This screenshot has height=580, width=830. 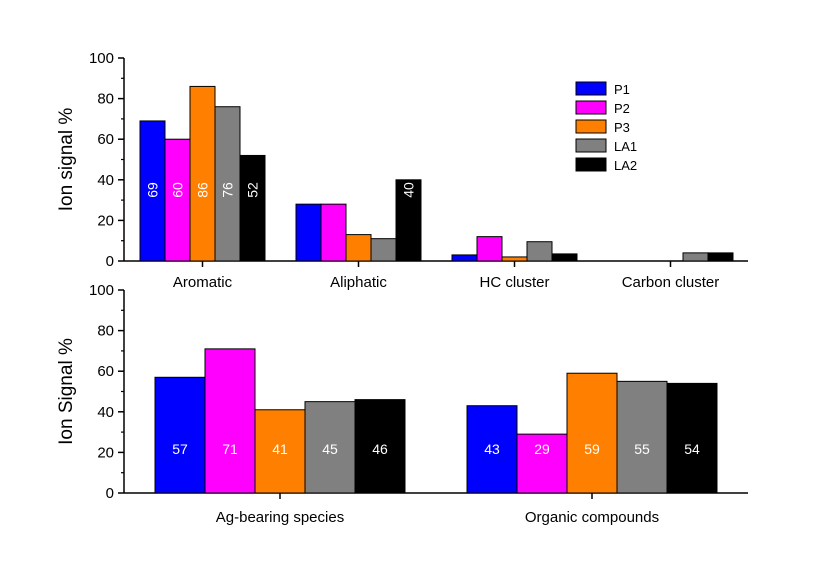 I want to click on data-label: 60, so click(x=178, y=190).